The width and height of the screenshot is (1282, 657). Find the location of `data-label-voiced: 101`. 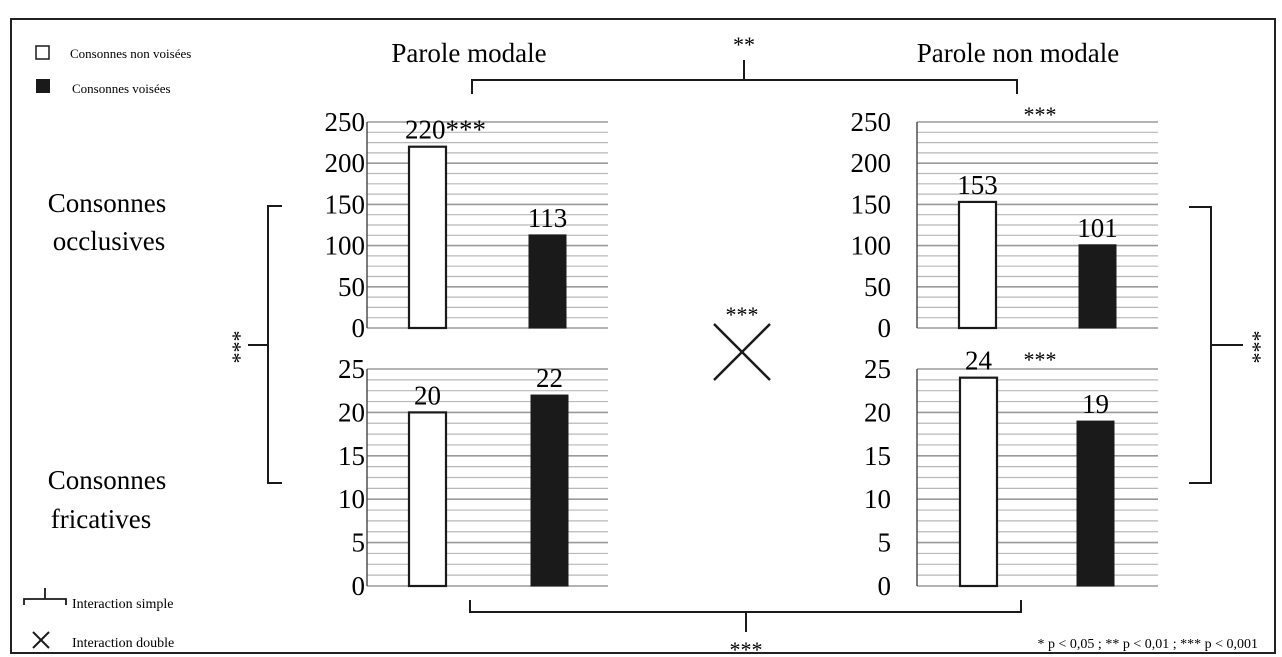

data-label-voiced: 101 is located at coordinates (1097, 228).